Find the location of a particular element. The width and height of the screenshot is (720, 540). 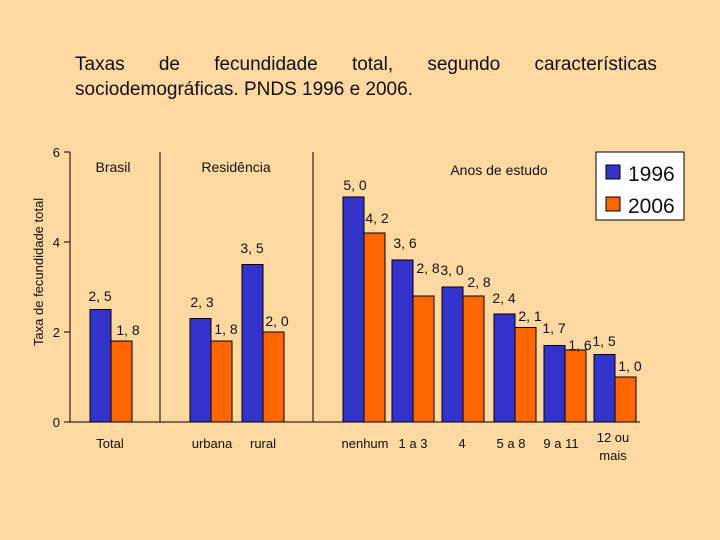

legend-label: 1996 is located at coordinates (651, 174).